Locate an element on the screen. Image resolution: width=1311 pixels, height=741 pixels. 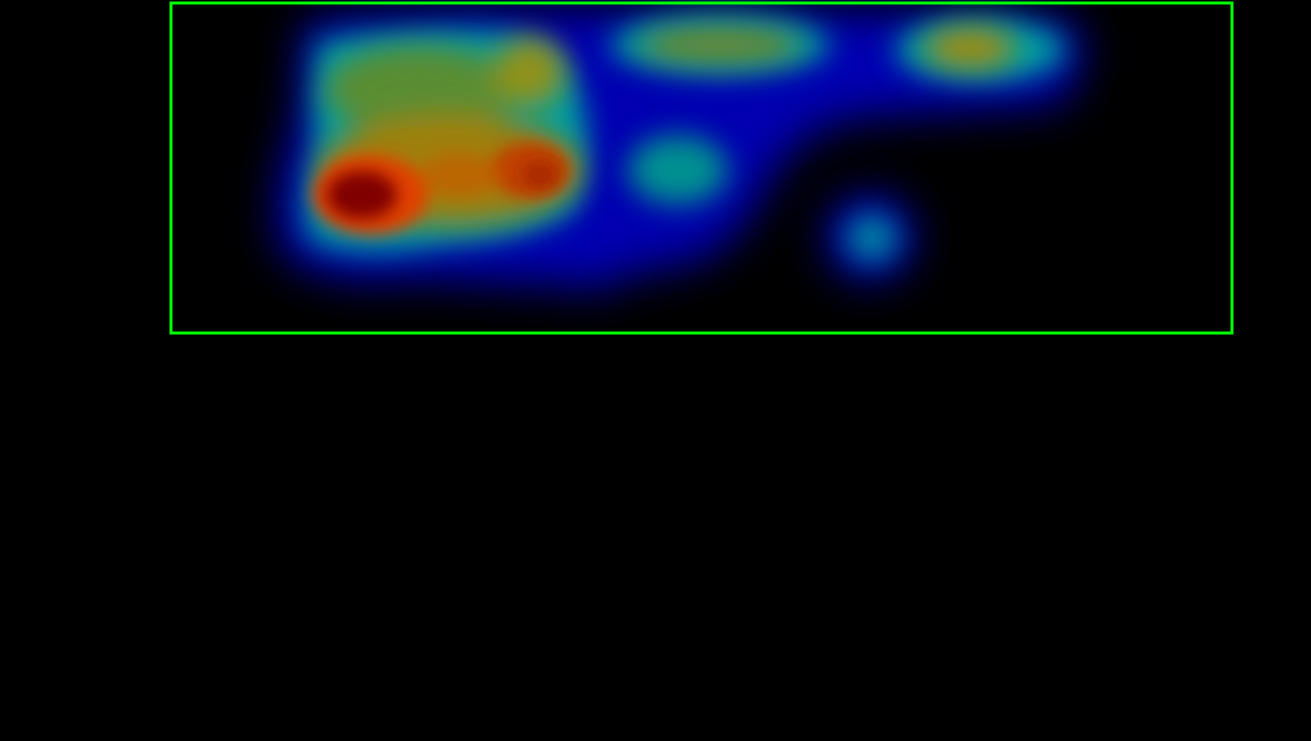
heat-region-peak-secondary is located at coordinates (540, 175).